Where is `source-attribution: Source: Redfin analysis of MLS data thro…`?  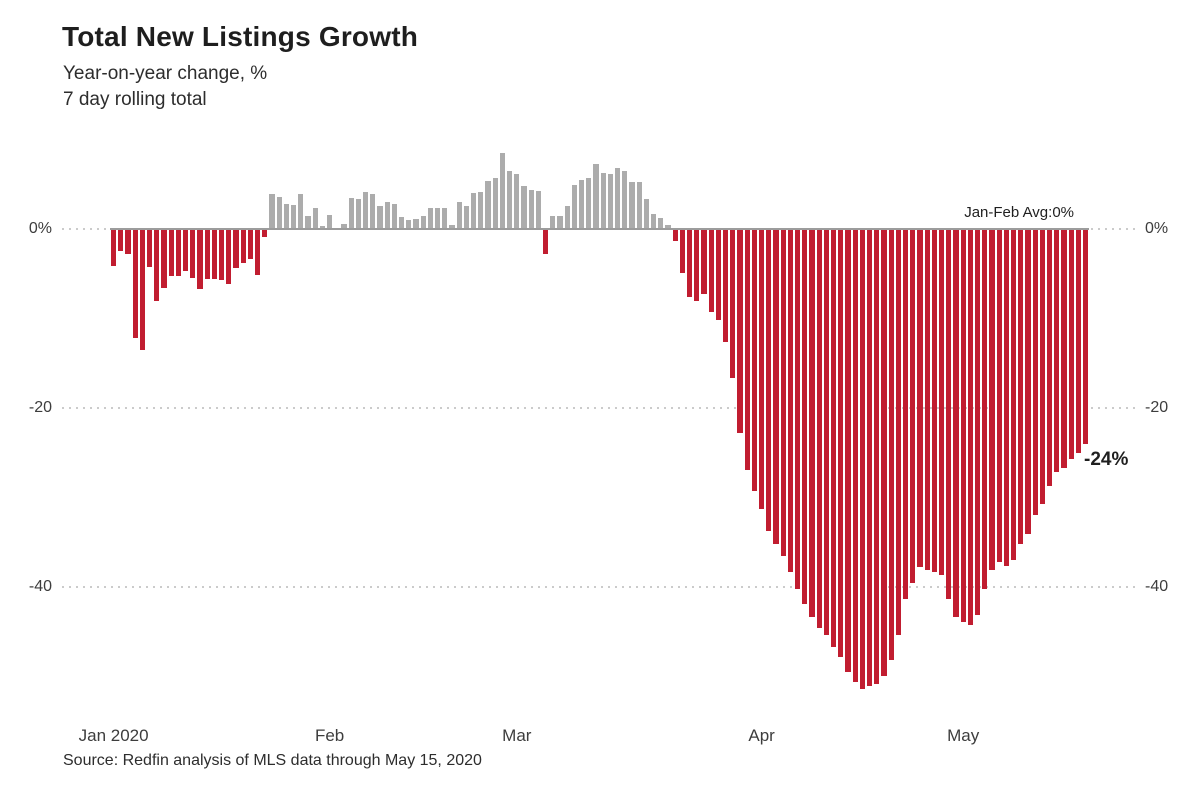 source-attribution: Source: Redfin analysis of MLS data thro… is located at coordinates (272, 760).